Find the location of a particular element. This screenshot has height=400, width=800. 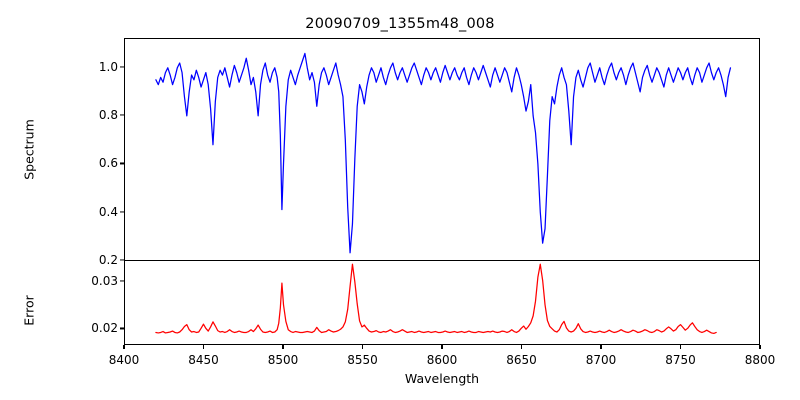

x-tick-label: 8700 is located at coordinates (601, 360).